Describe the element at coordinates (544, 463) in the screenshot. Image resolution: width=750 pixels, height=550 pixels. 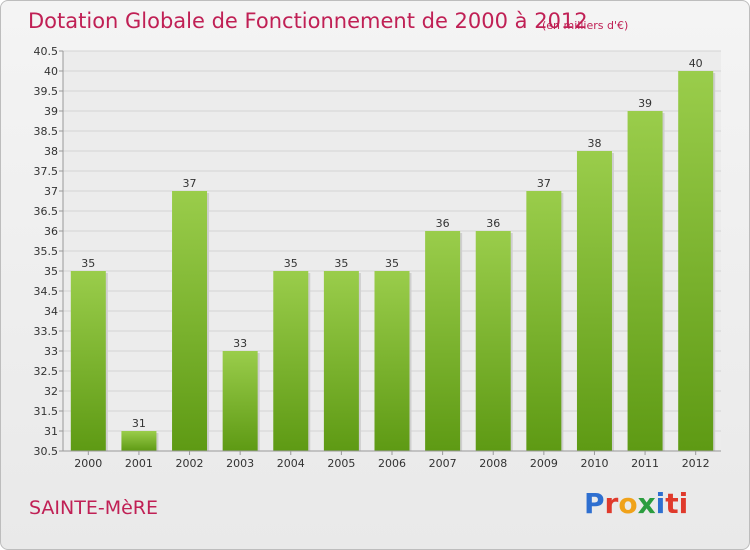
I see `x-tick-label: 2009` at that location.